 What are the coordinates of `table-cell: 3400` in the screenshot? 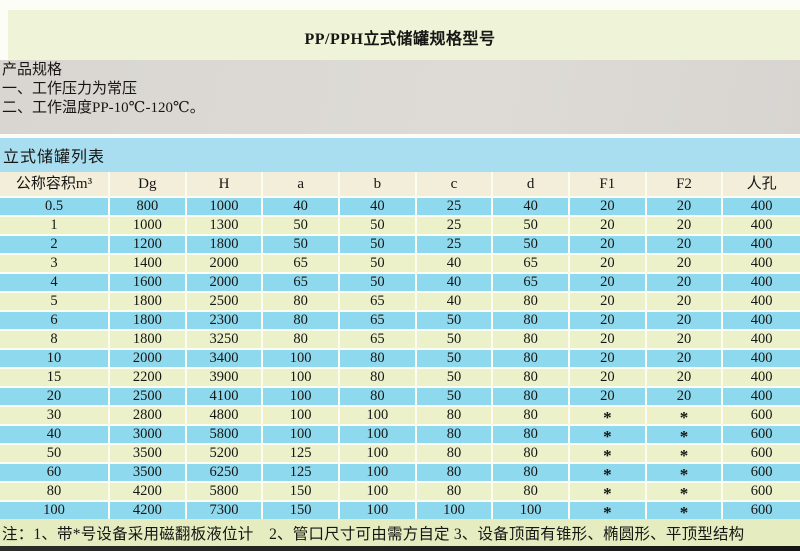 It's located at (225, 358).